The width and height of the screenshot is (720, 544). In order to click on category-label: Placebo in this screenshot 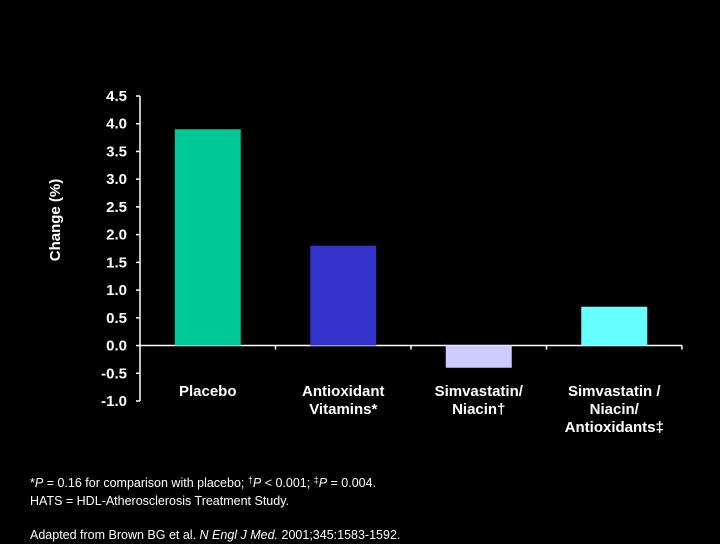, I will do `click(208, 391)`.